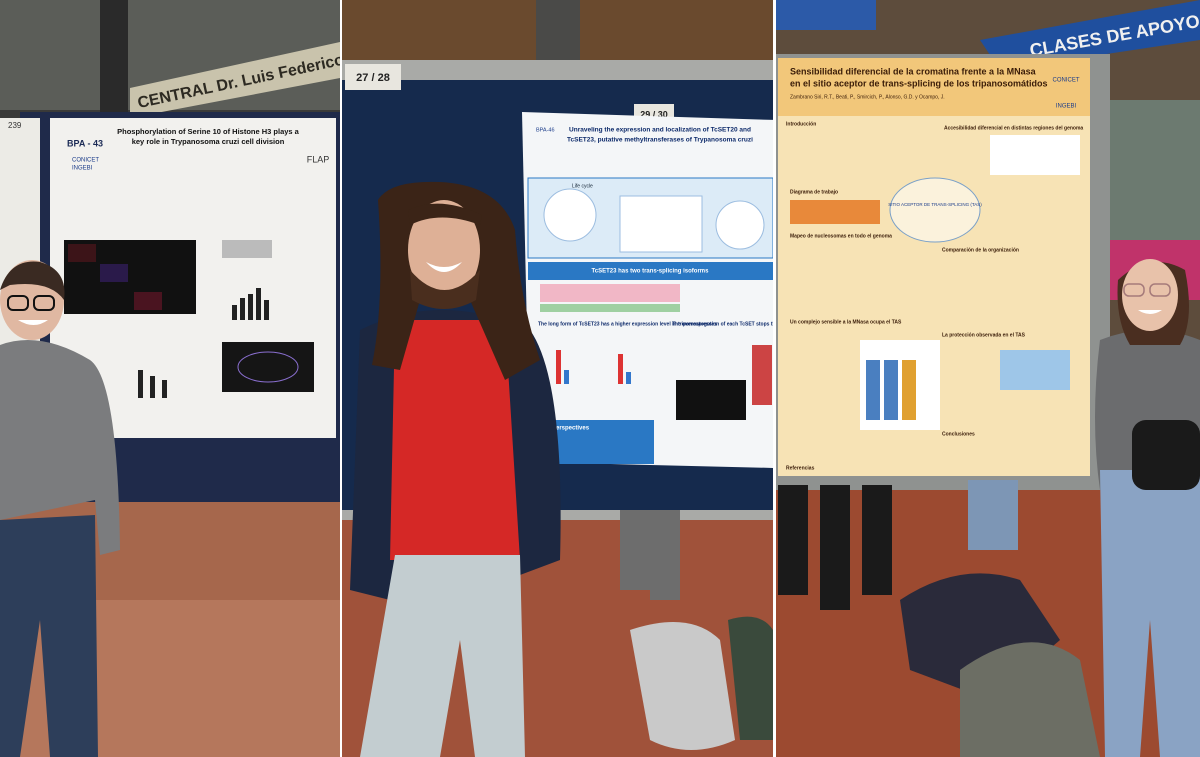  I want to click on poster-code: BPA - 43, so click(85, 143).